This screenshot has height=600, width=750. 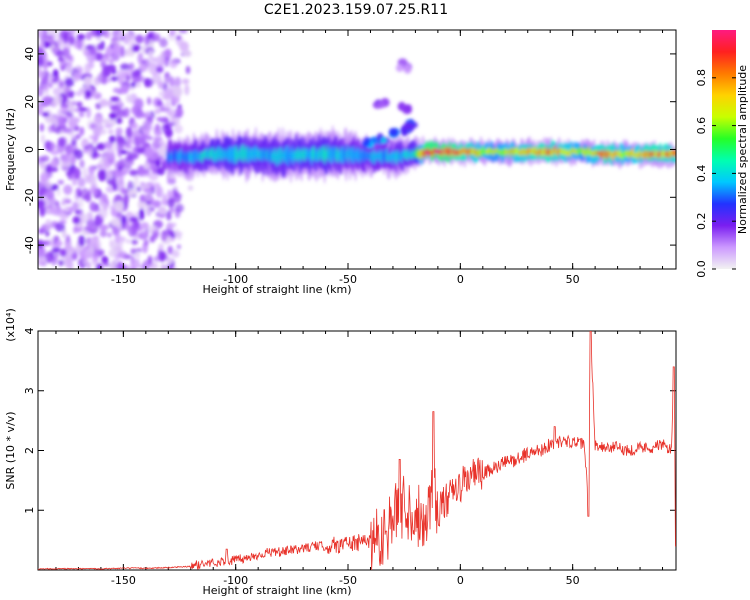 I want to click on bottom-ylabel: SNR (10 * v/v), so click(x=10, y=450).